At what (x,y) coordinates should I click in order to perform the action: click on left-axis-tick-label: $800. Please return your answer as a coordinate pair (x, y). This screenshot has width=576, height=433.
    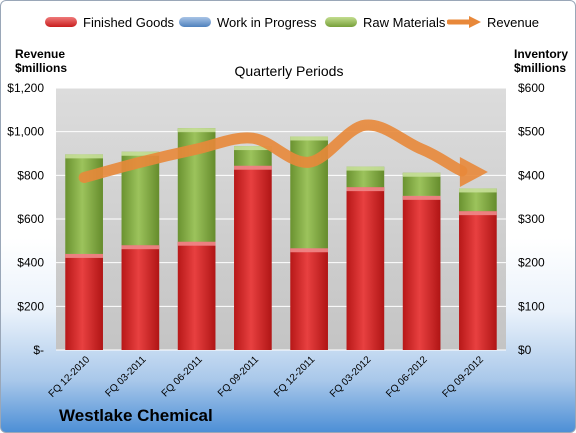
    Looking at the image, I should click on (30, 175).